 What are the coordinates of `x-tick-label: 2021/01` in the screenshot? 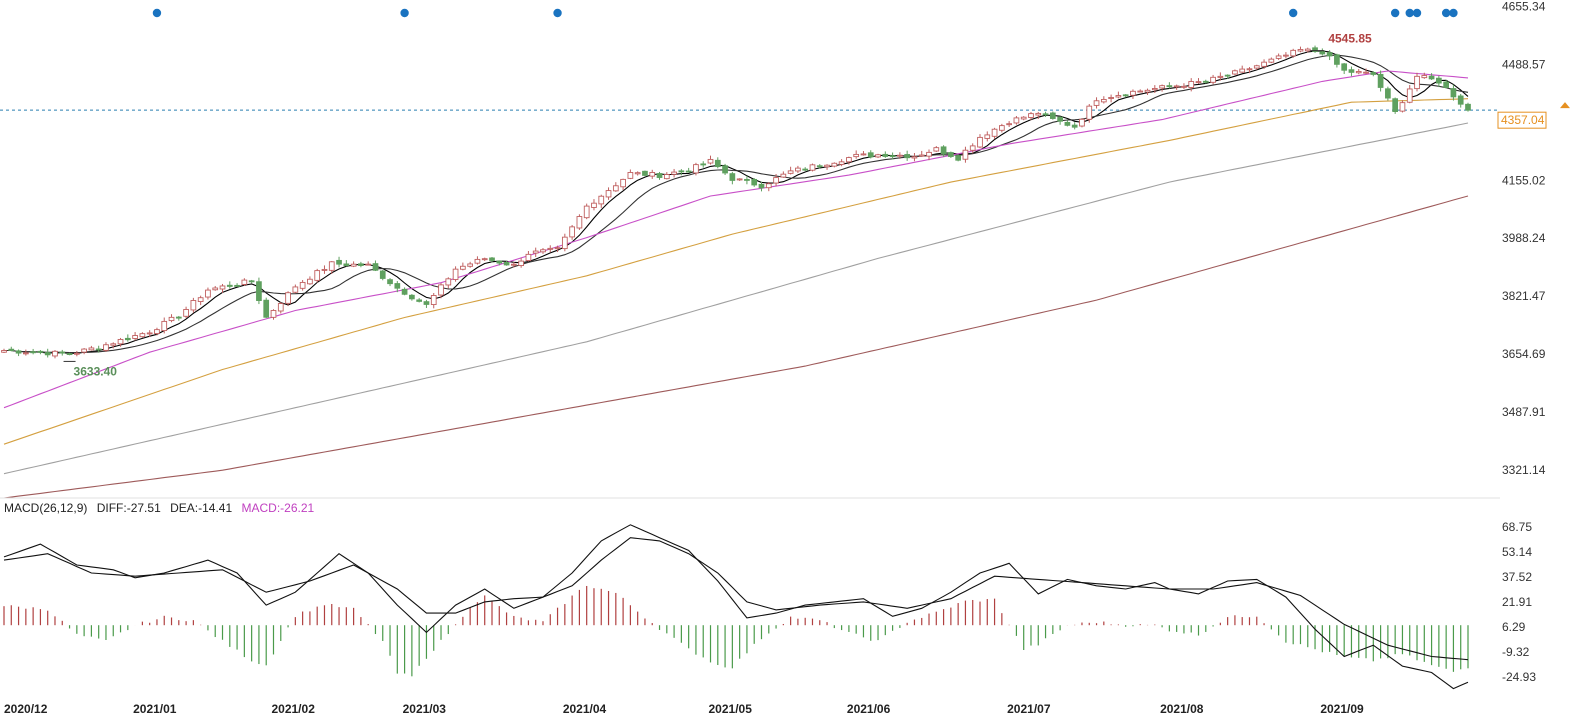 It's located at (155, 709).